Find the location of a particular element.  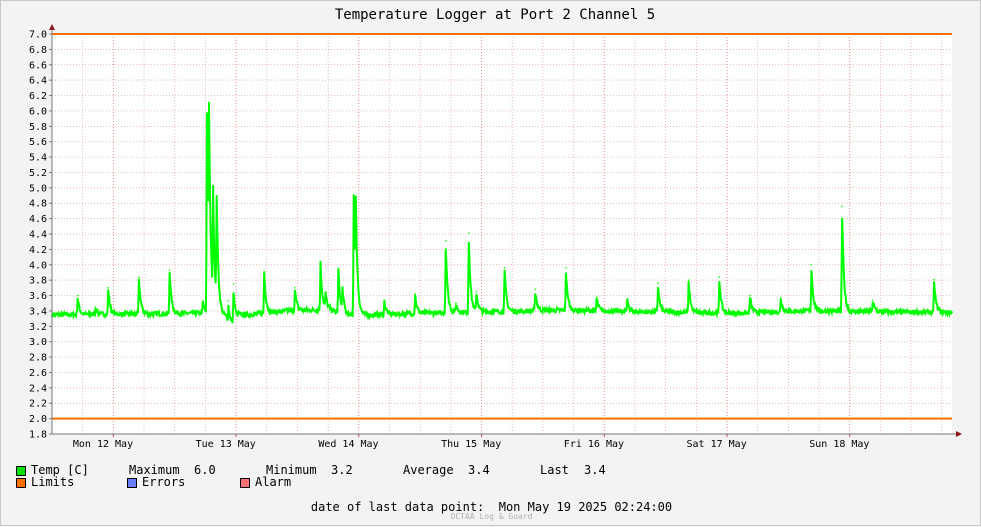

limits-swatch is located at coordinates (21, 483).